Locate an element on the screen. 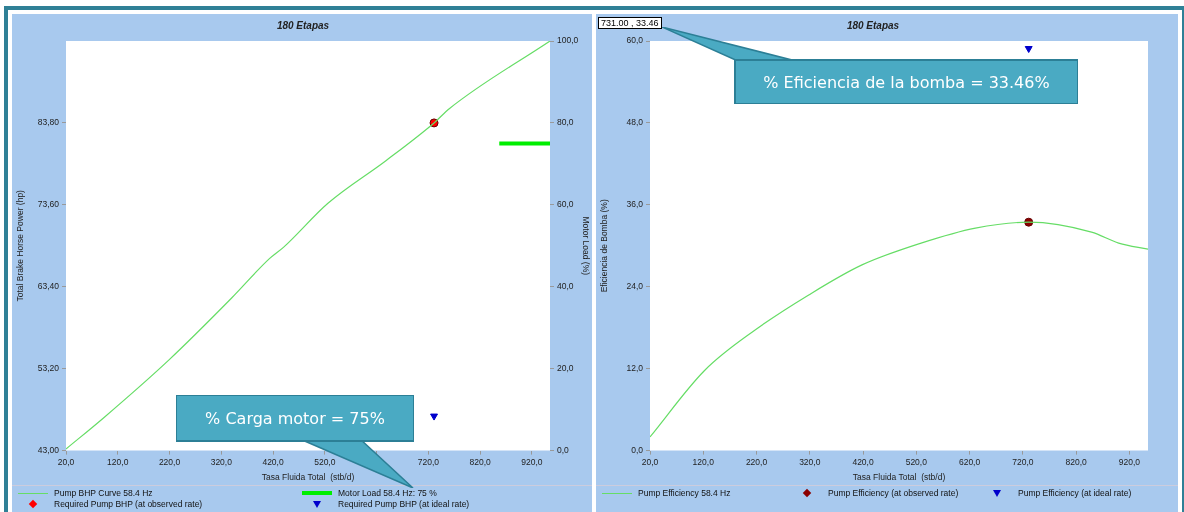  legend-label: Motor Load 58.4 Hz: 75 % is located at coordinates (387, 493).